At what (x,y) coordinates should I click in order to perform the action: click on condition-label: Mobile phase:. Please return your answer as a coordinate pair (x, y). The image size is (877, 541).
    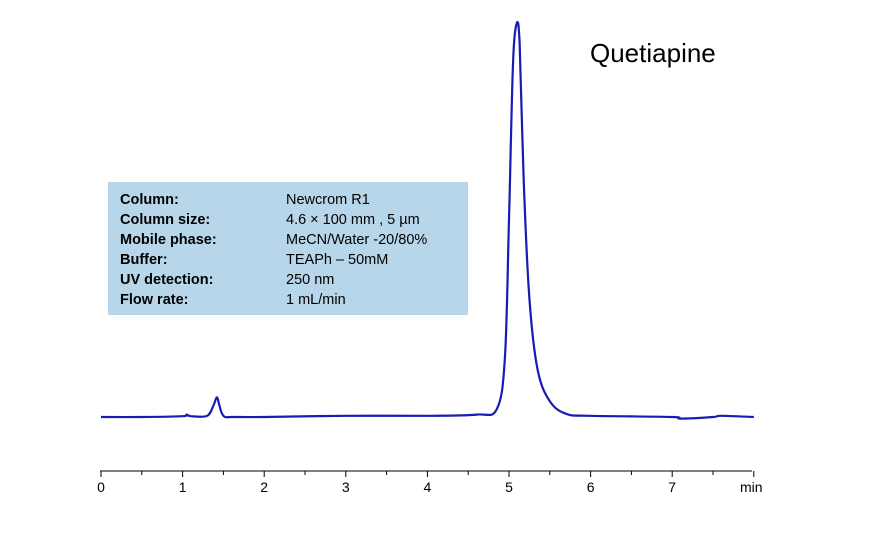
    Looking at the image, I should click on (168, 240).